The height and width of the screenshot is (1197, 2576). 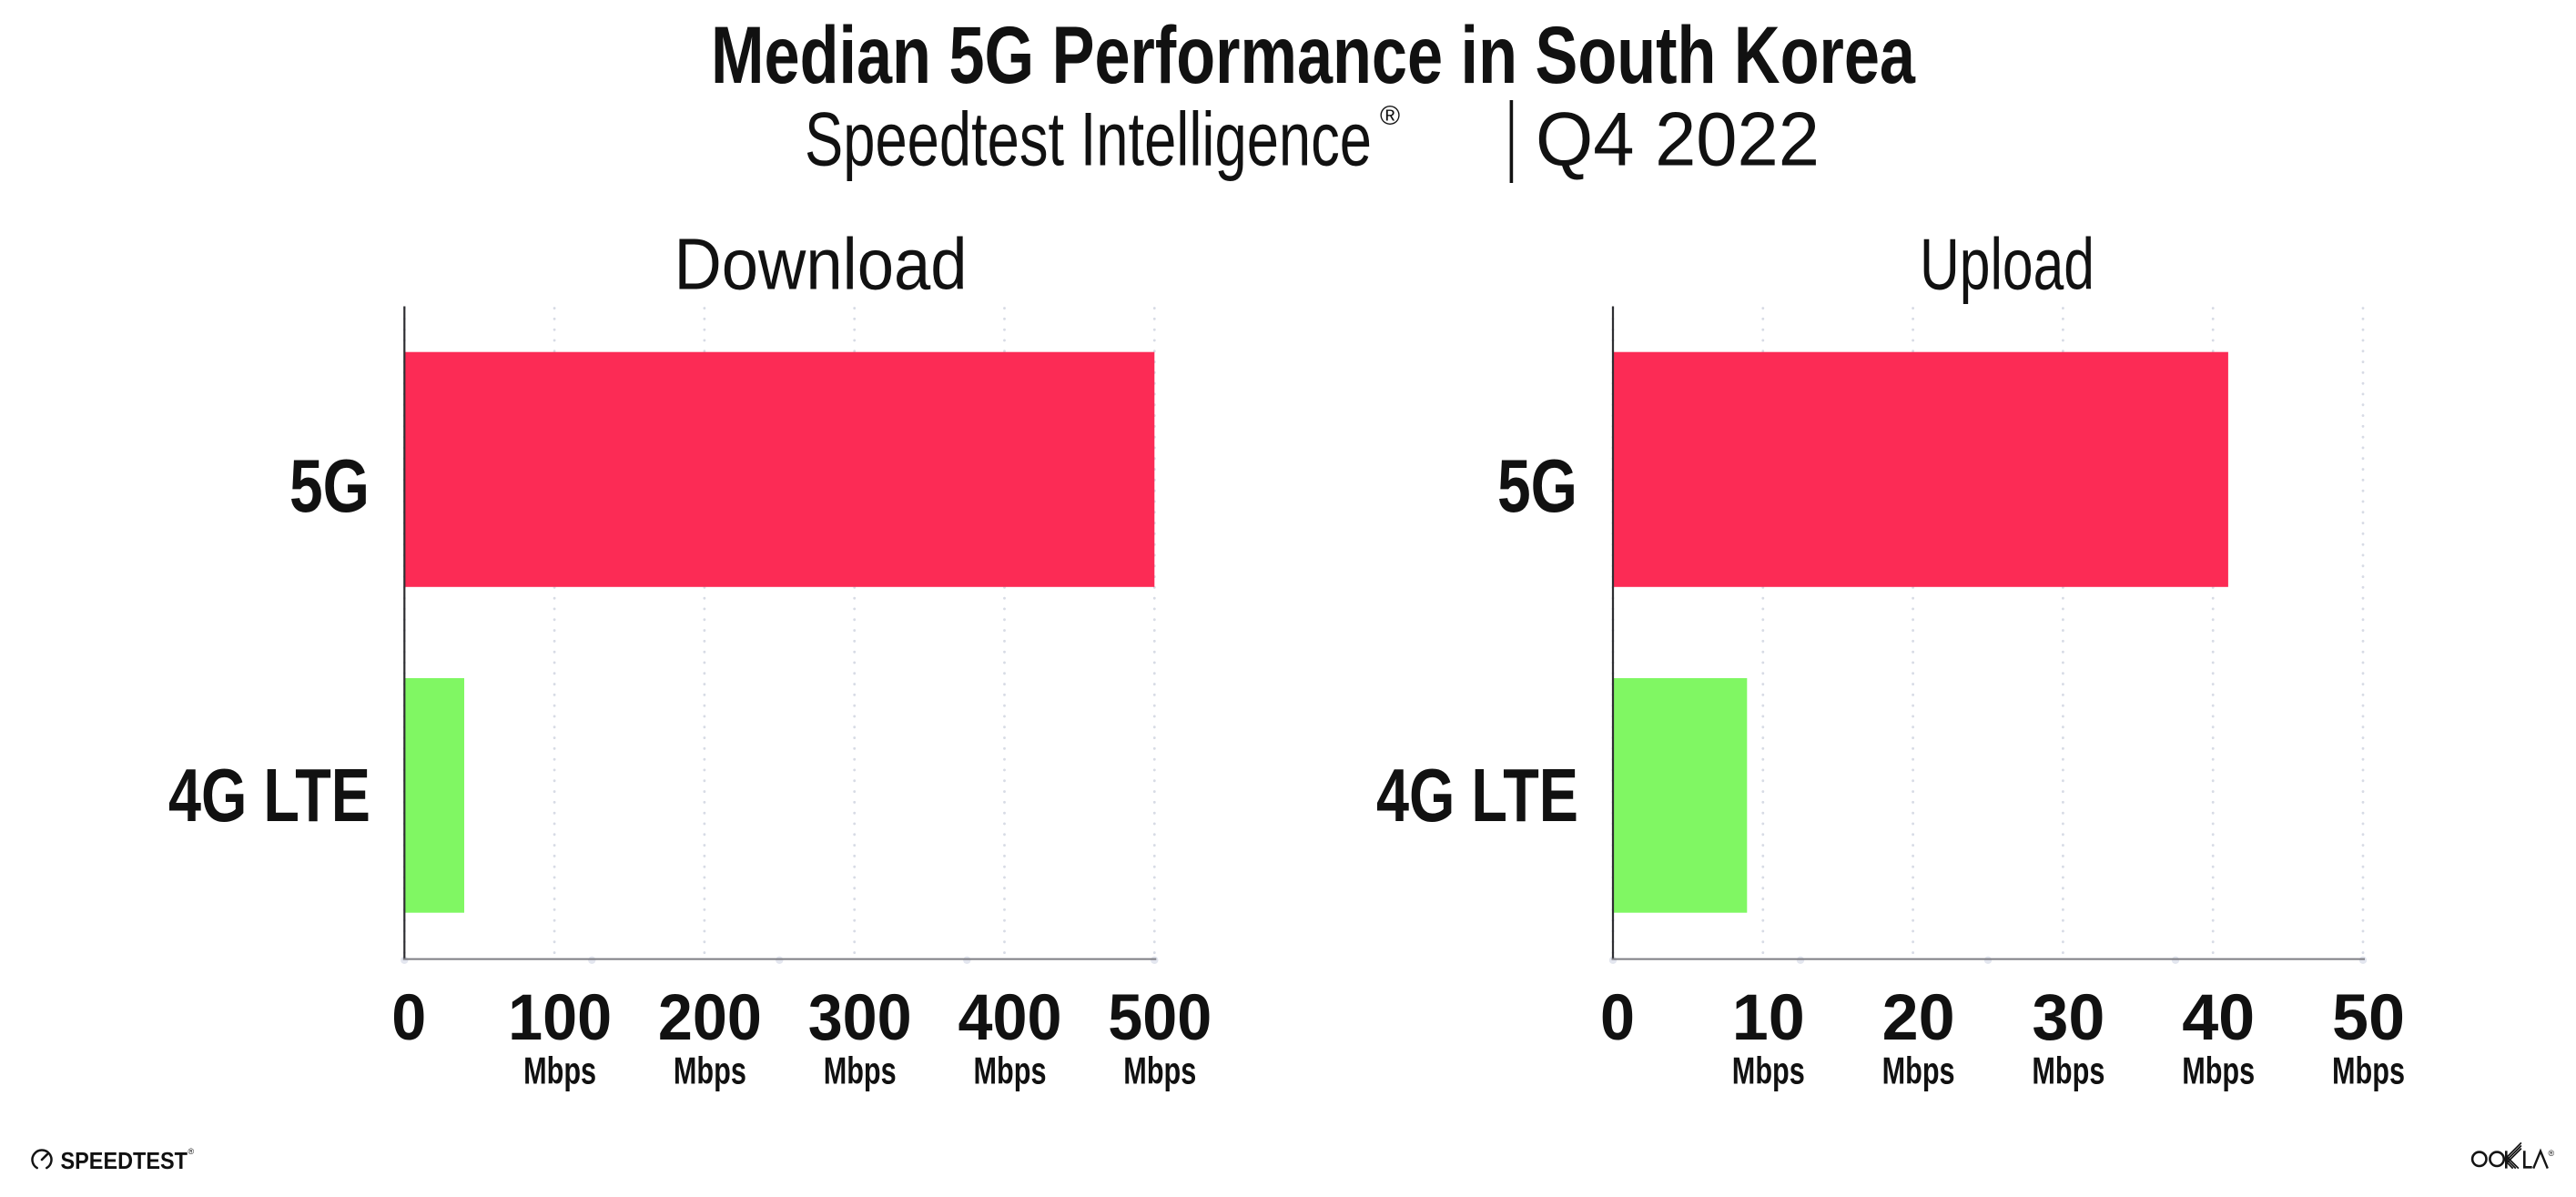 What do you see at coordinates (710, 1018) in the screenshot?
I see `svg-text: 200` at bounding box center [710, 1018].